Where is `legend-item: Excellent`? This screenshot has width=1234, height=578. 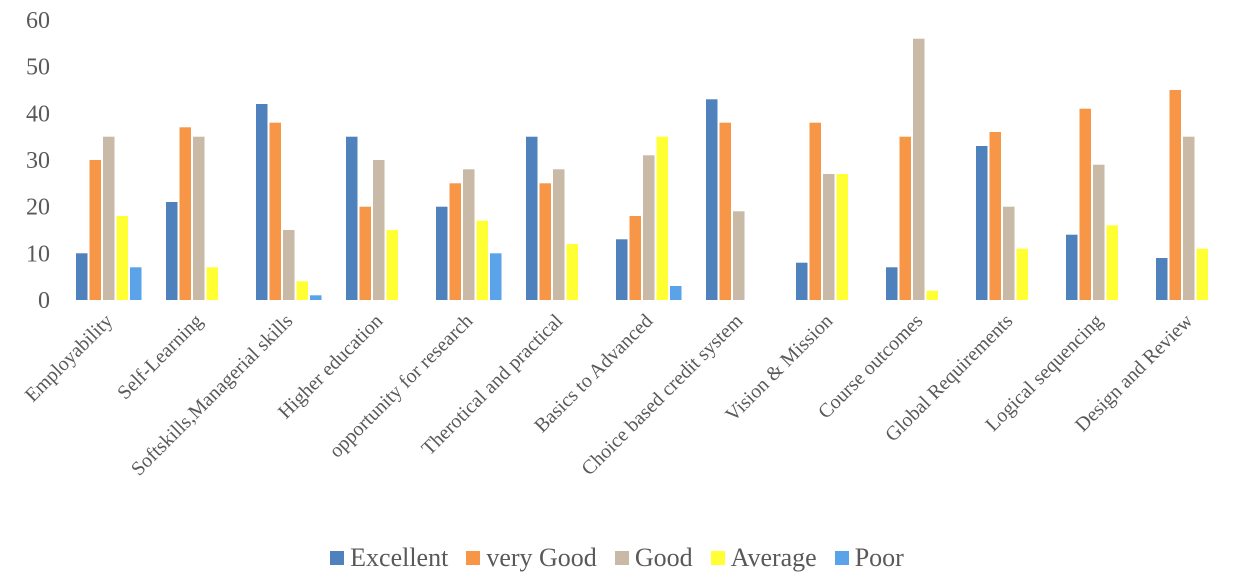 legend-item: Excellent is located at coordinates (389, 558).